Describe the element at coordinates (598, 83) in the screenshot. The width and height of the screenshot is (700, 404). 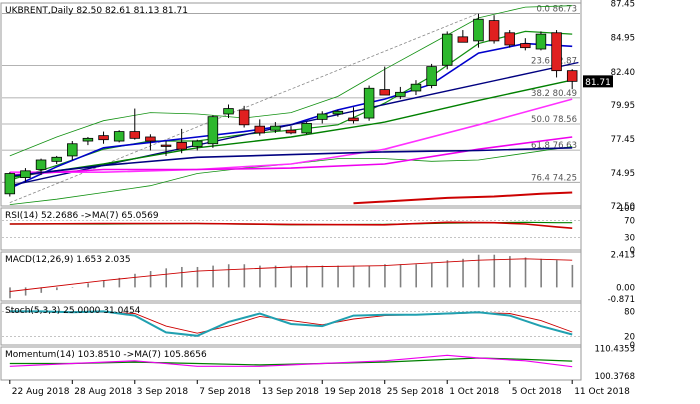
I see `last-price-label: 81.71` at that location.